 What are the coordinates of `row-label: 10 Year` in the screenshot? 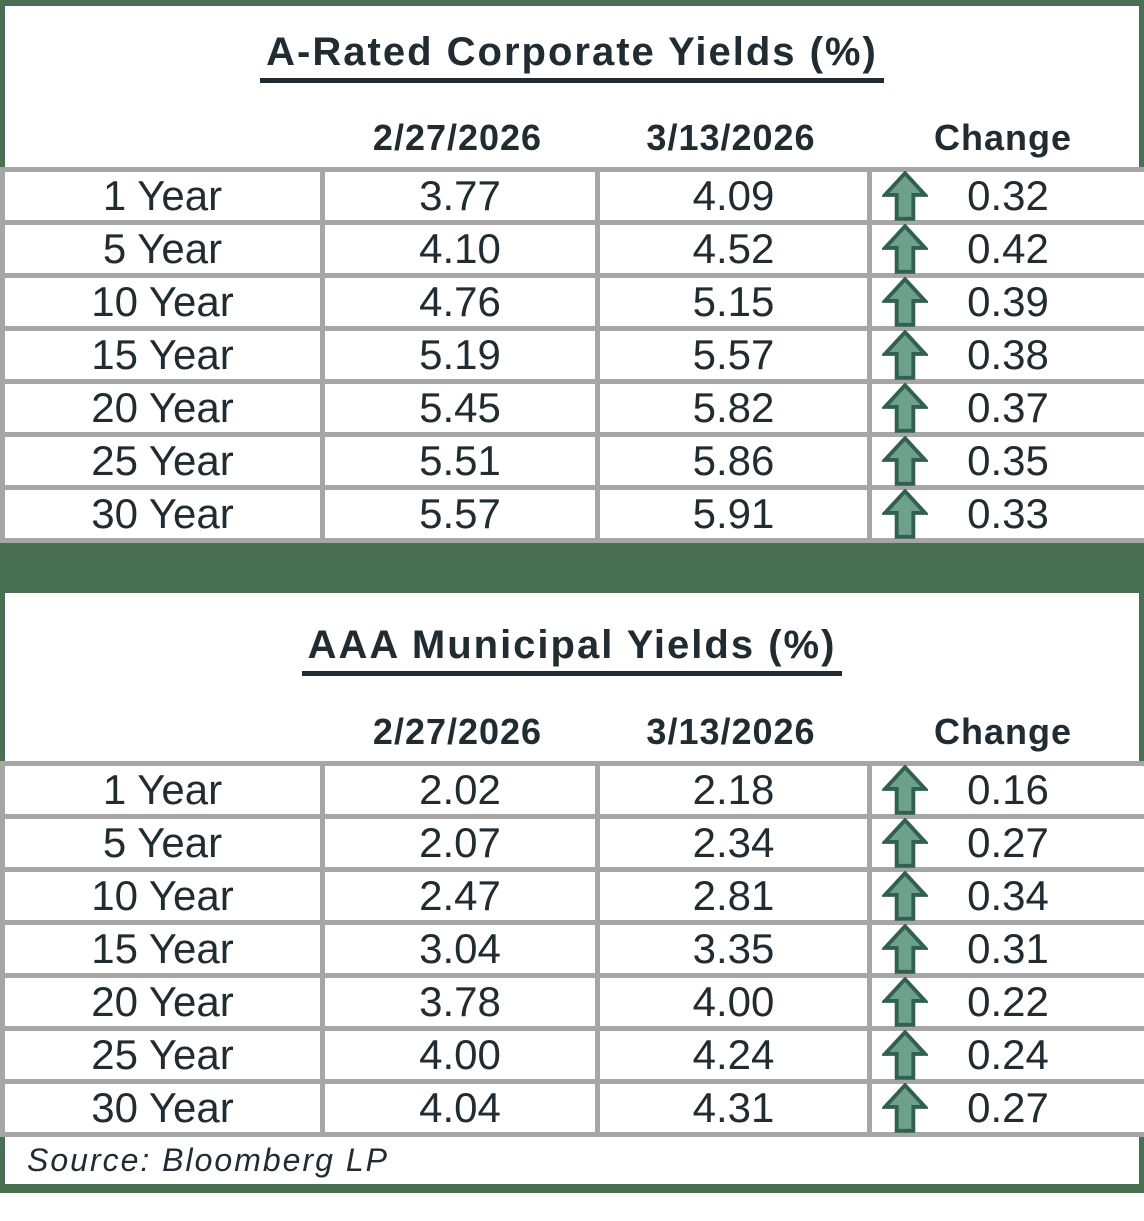 It's located at (162, 302).